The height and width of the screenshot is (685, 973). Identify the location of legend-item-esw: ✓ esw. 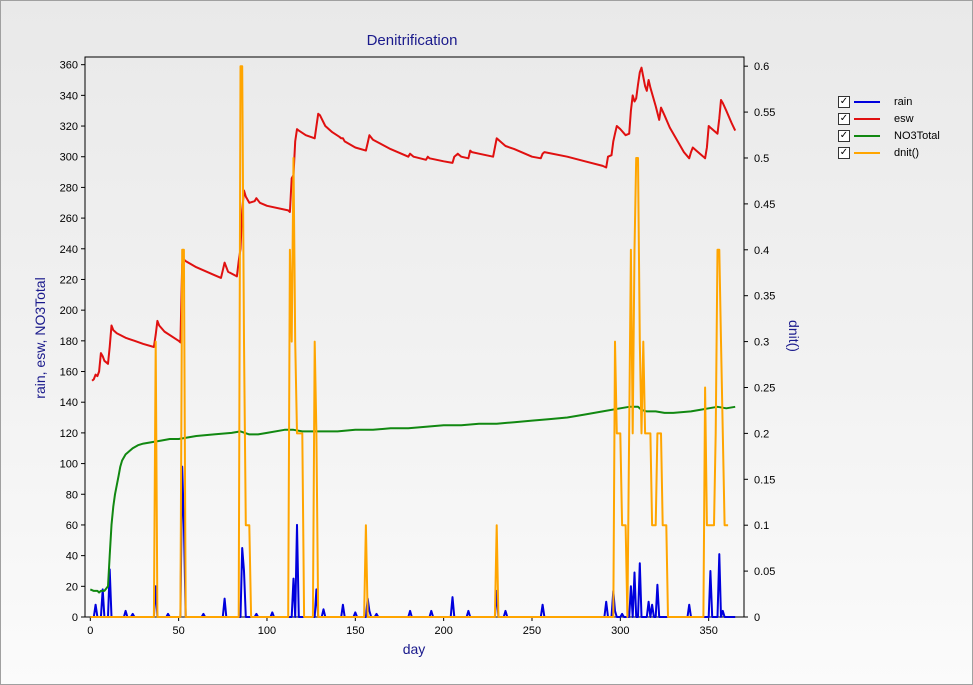
(889, 118).